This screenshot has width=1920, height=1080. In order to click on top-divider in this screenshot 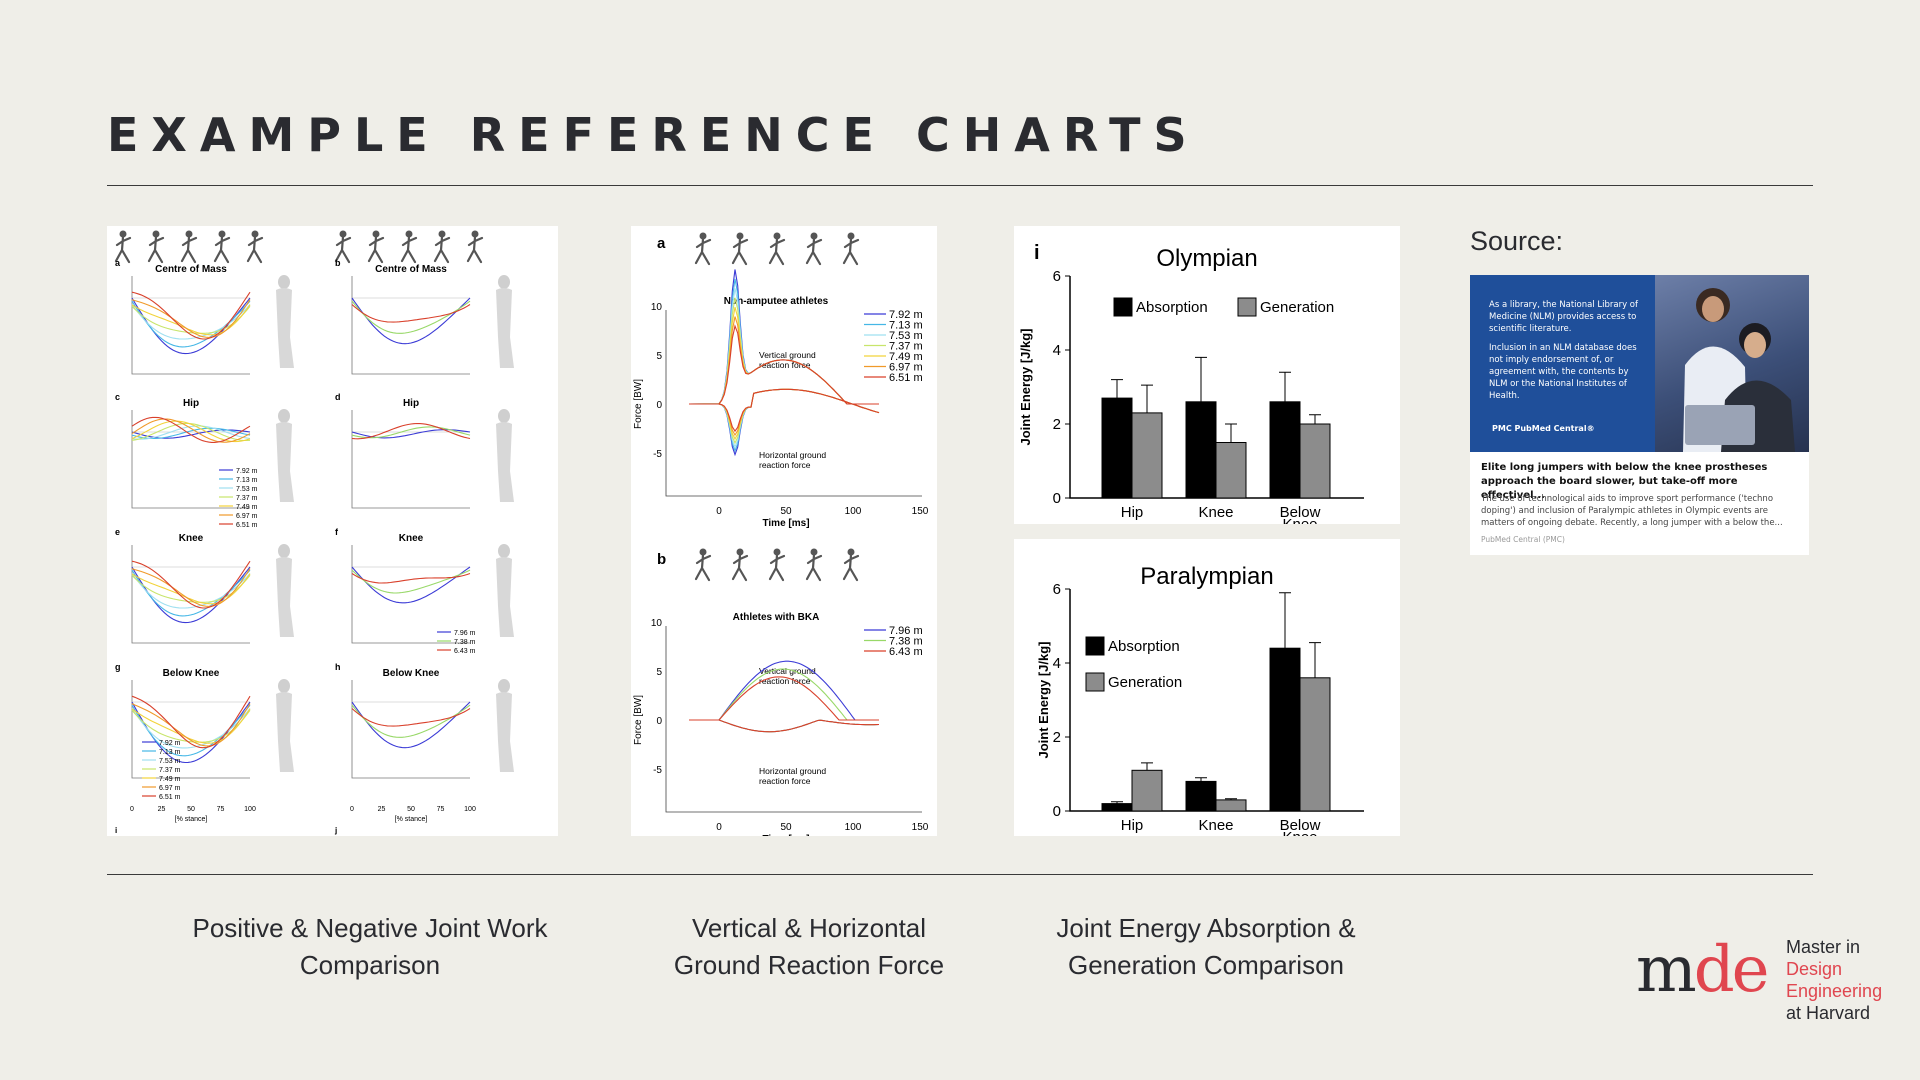, I will do `click(960, 185)`.